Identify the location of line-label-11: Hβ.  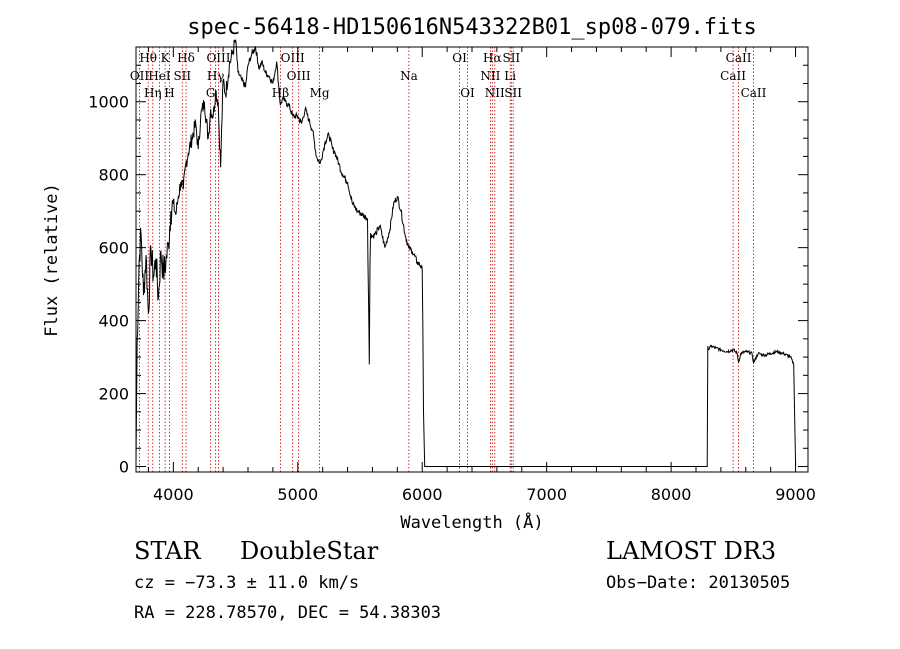
(280, 93).